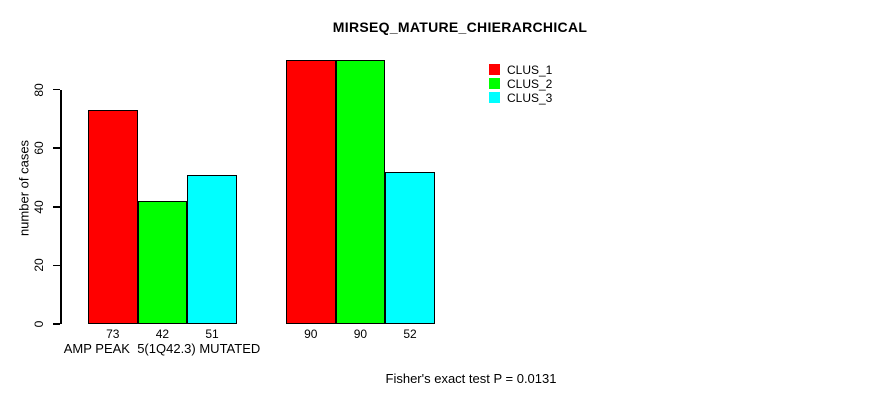 The width and height of the screenshot is (890, 400). I want to click on legend: CLUS_1 CLUS_2 CLUS_3, so click(520, 85).